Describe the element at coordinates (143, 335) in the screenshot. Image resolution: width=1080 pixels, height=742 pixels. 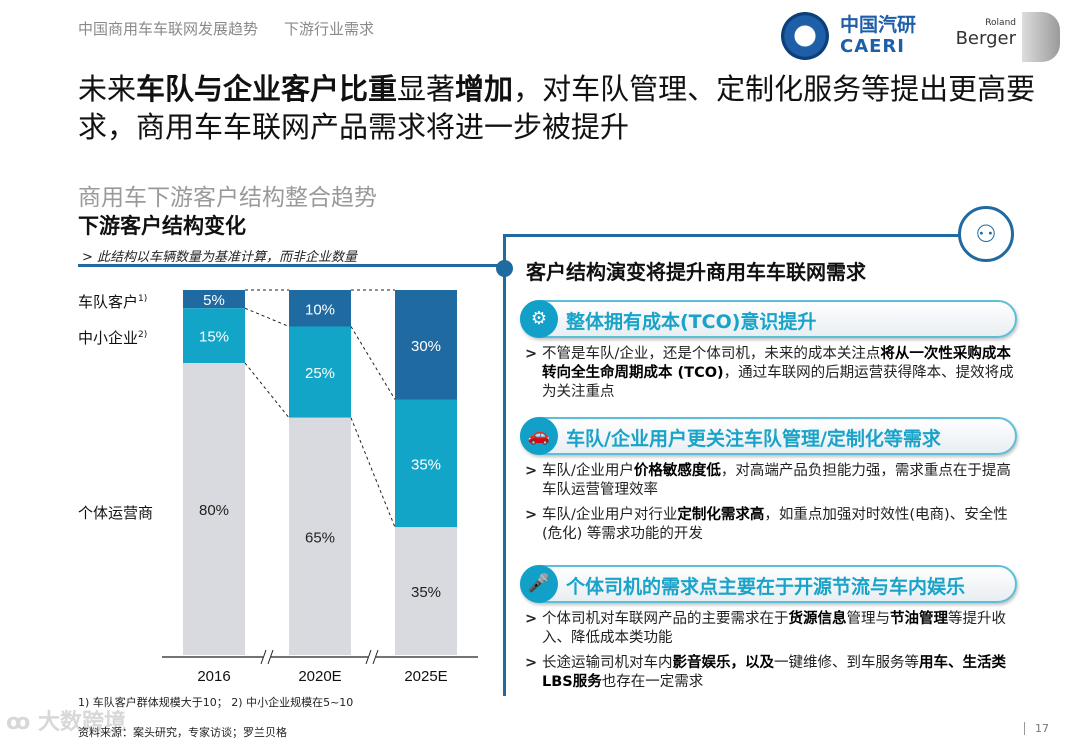
I see `legend-sup: 2)` at that location.